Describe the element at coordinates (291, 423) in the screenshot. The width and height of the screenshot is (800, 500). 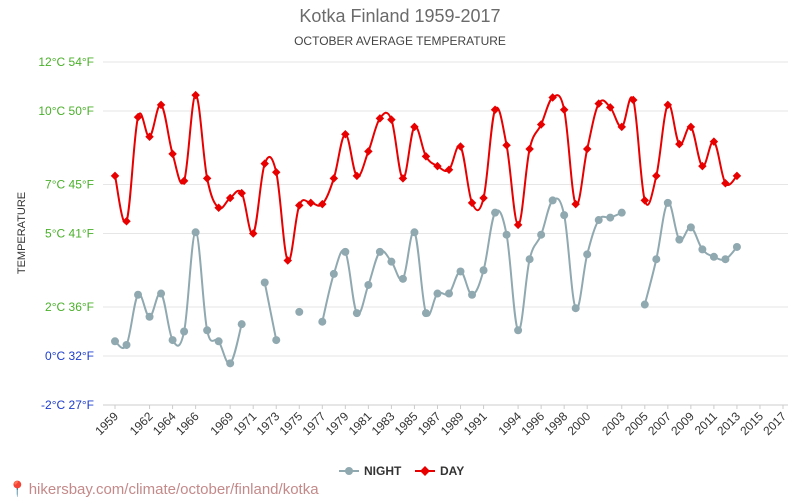
I see `x-tick-label: 1975` at that location.